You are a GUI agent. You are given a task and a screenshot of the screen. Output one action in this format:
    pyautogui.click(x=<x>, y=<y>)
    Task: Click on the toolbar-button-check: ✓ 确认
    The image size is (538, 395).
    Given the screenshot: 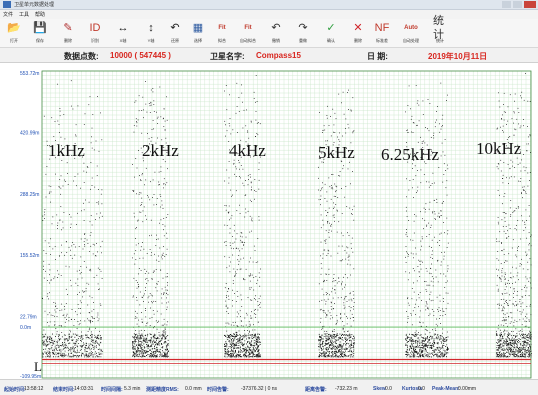 What is the action you would take?
    pyautogui.click(x=331, y=34)
    